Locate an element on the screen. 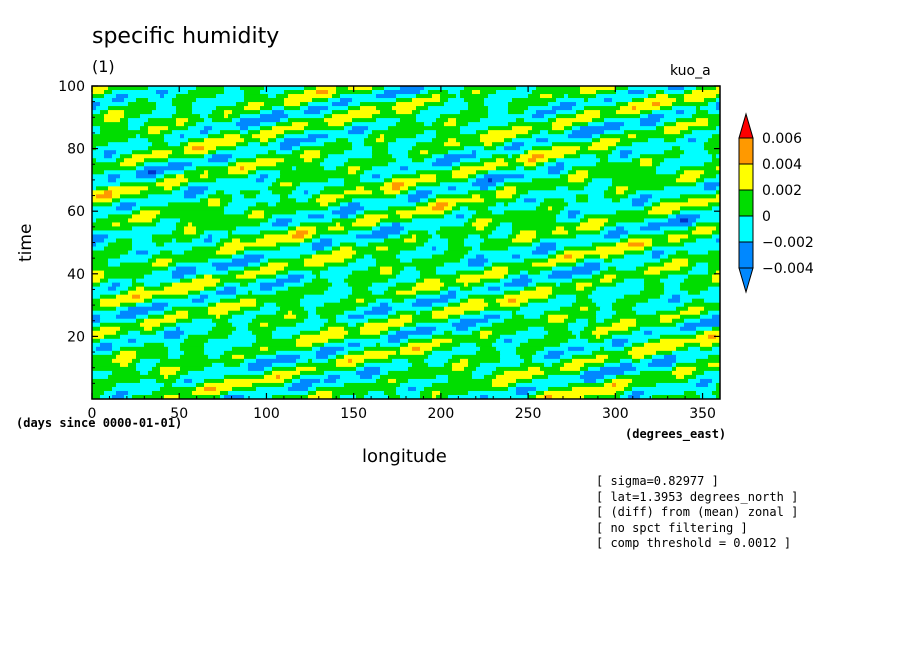  annotation-line: [ (diff) from (mean) zonal ] is located at coordinates (697, 512).